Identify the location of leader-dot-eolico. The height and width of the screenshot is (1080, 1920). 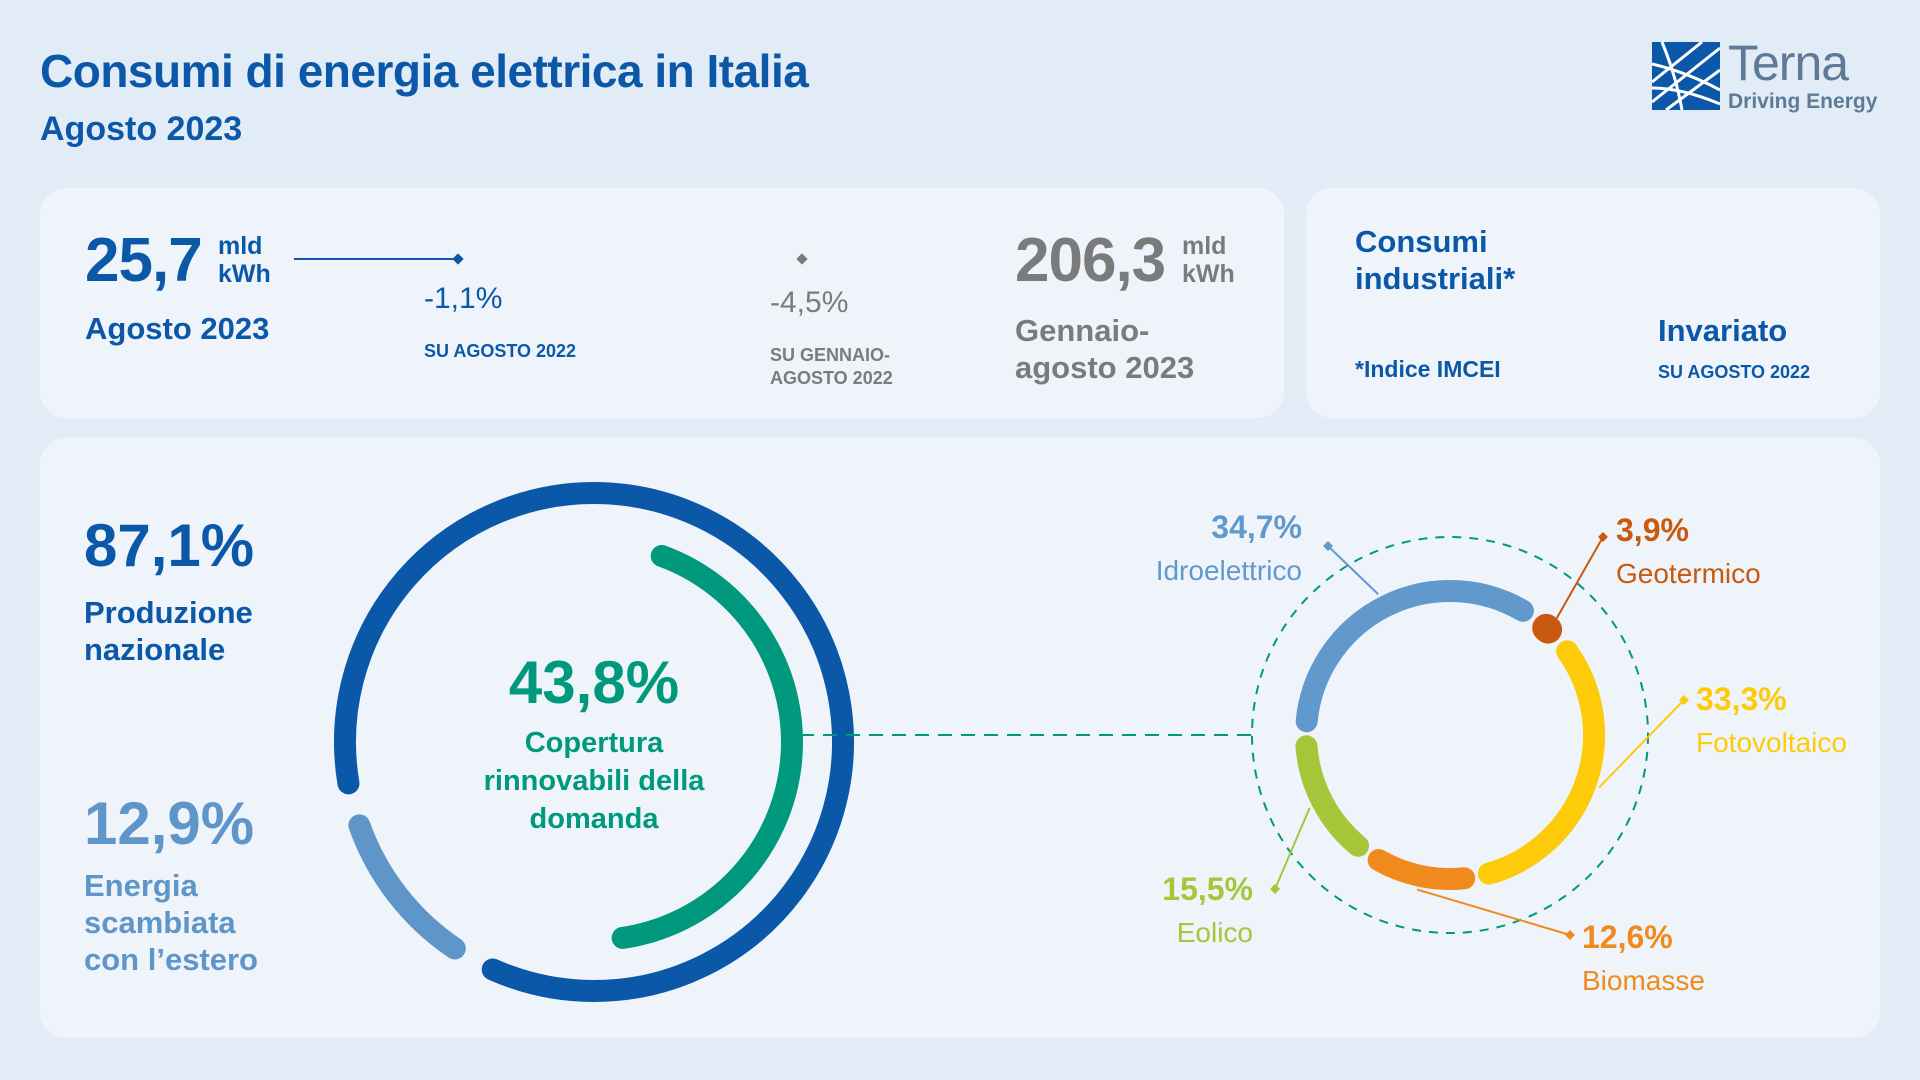
(1275, 889).